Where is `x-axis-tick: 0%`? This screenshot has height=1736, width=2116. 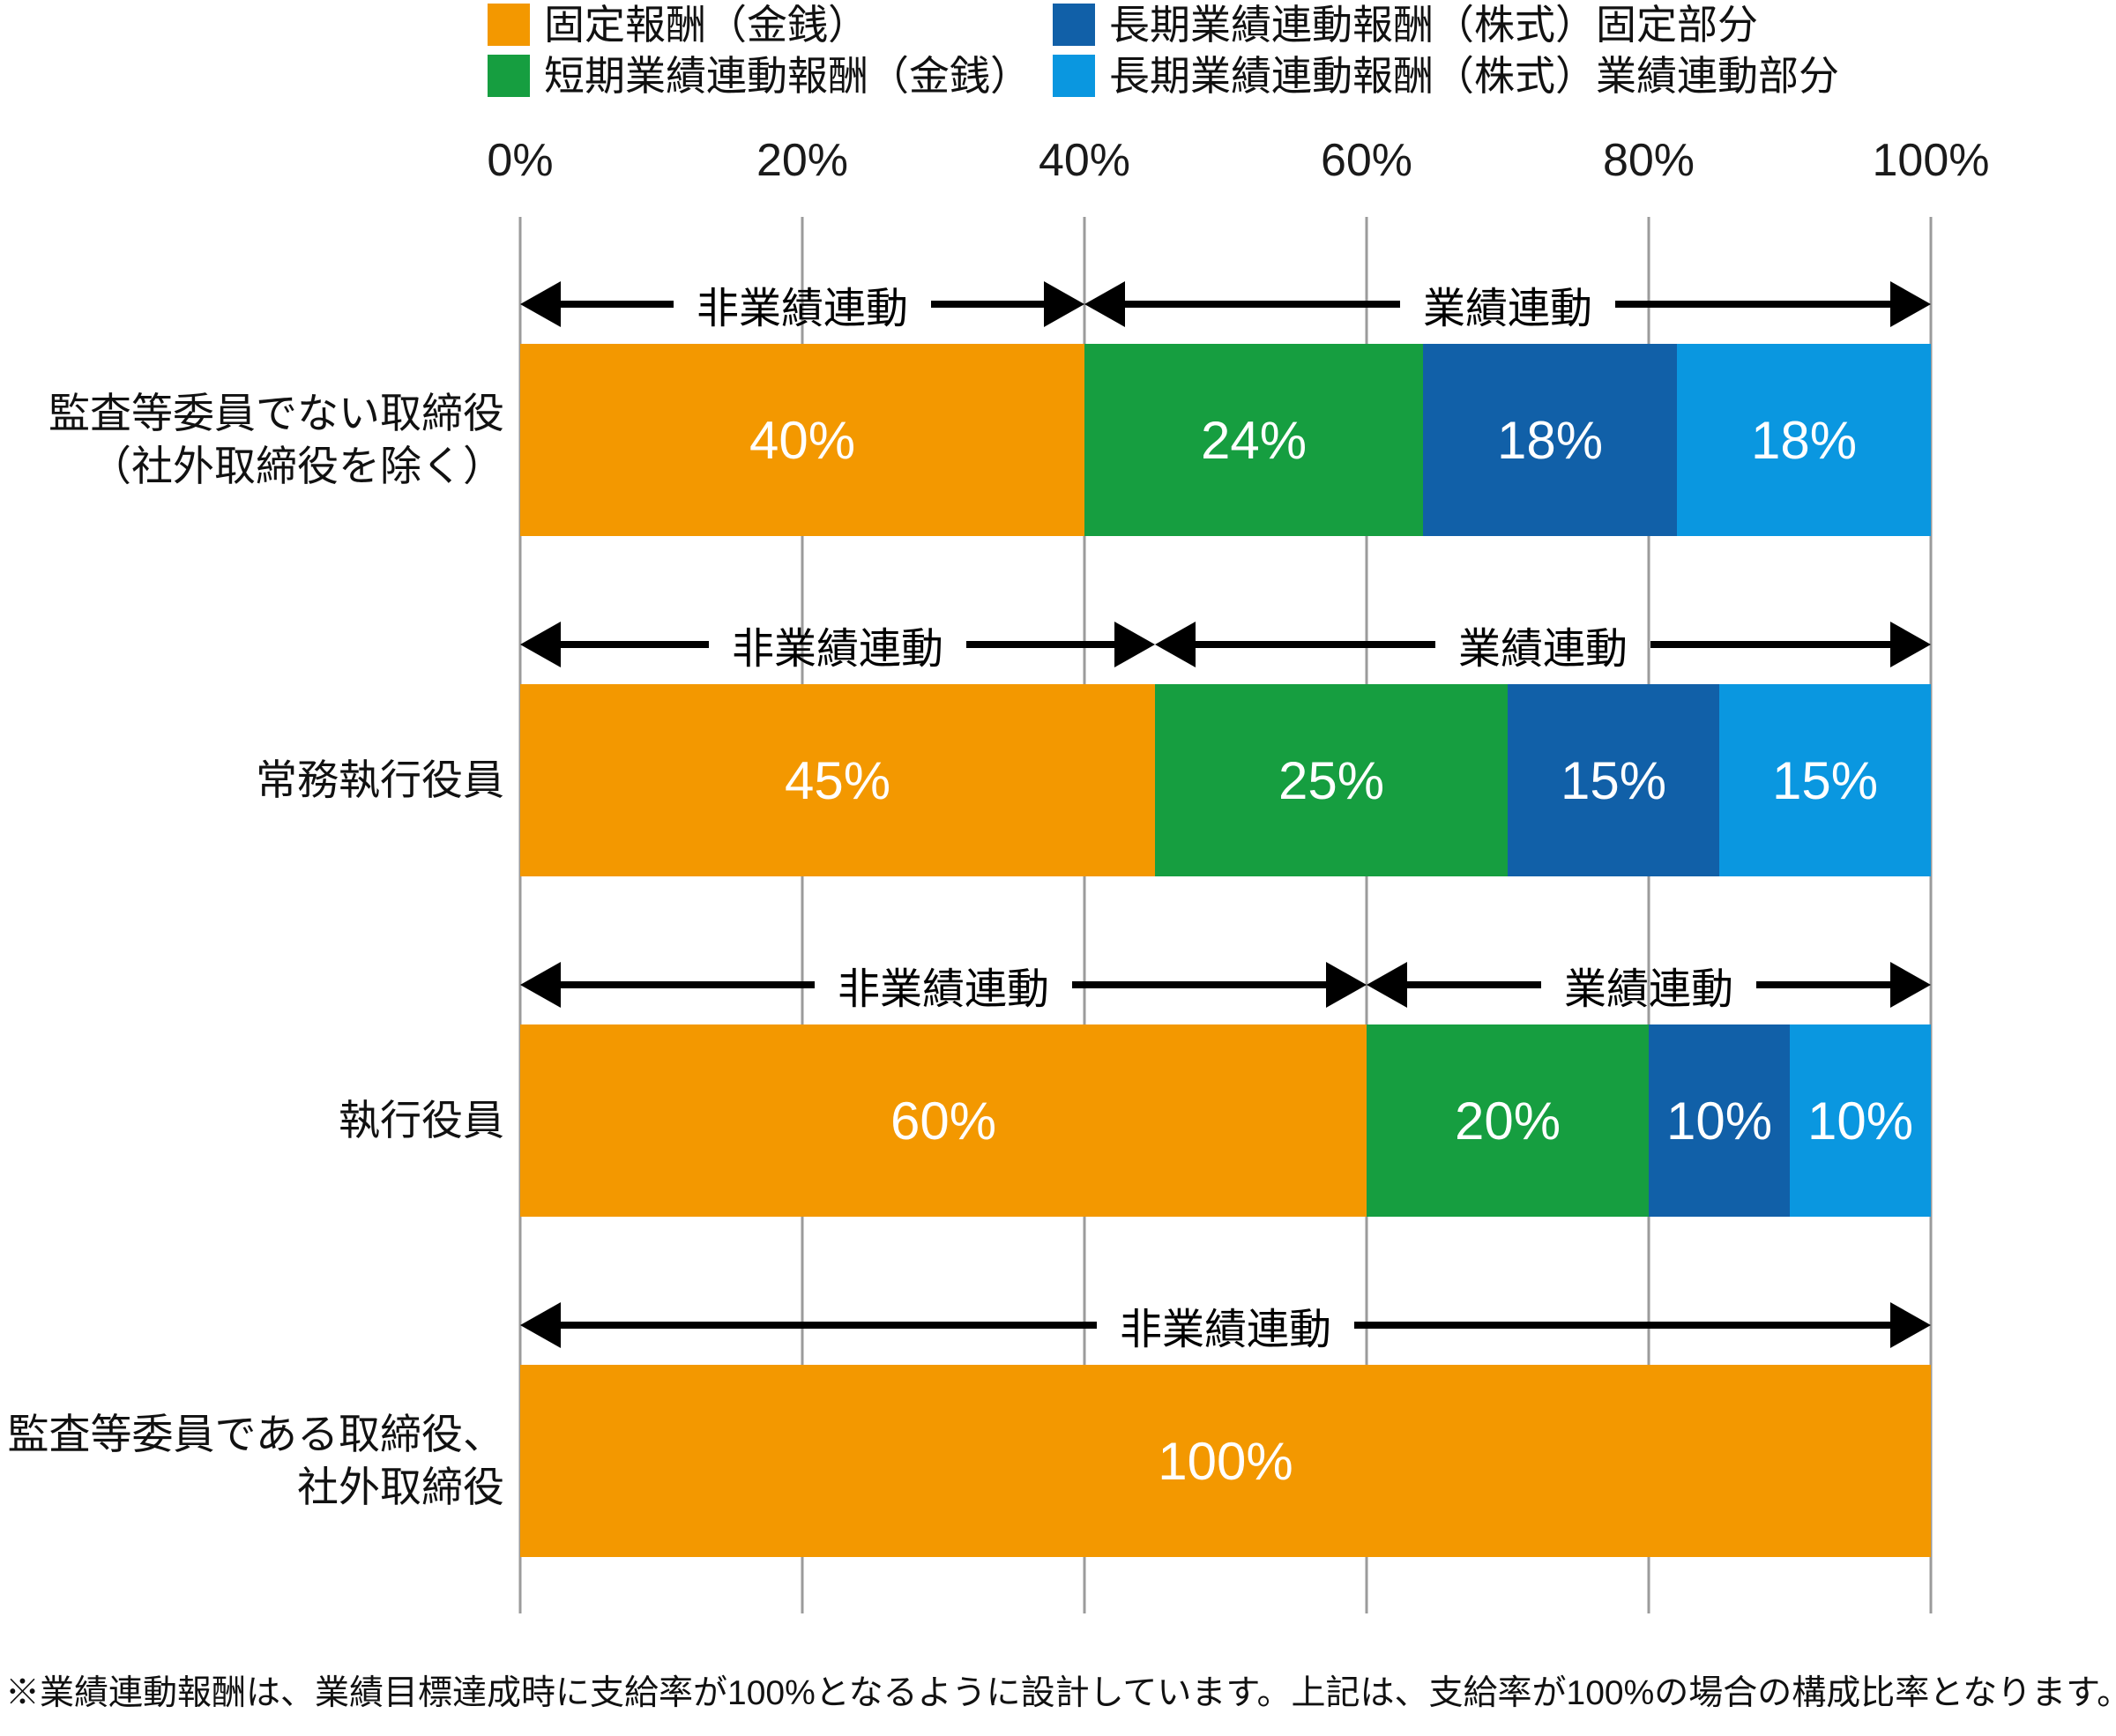
x-axis-tick: 0% is located at coordinates (520, 160).